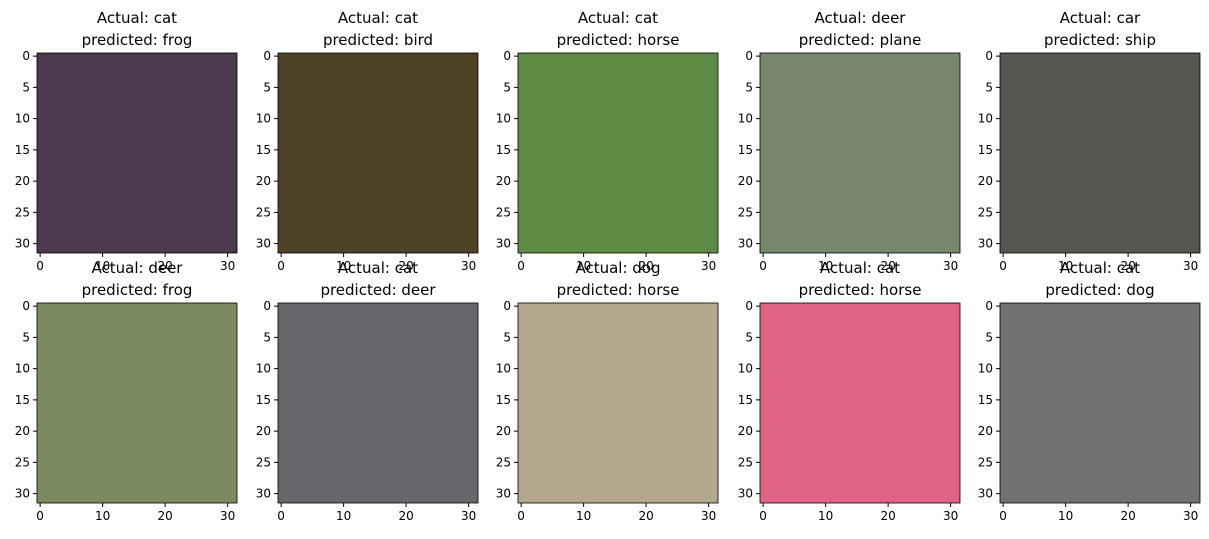 This screenshot has width=1209, height=539. What do you see at coordinates (378, 40) in the screenshot?
I see `subplot-subtitle: predicted: bird` at bounding box center [378, 40].